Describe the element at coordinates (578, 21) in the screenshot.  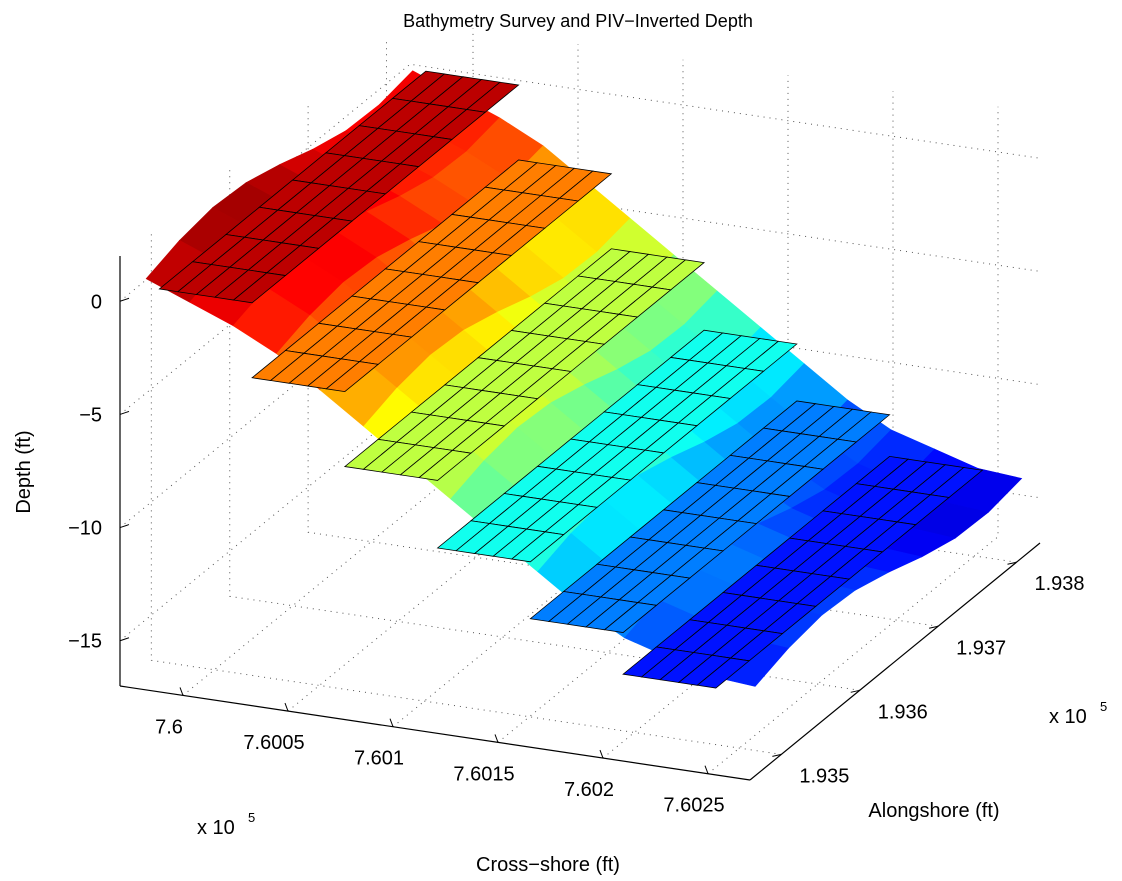
I see `chart-title: Bathymetry Survey and PIV−Inverted Depth` at that location.